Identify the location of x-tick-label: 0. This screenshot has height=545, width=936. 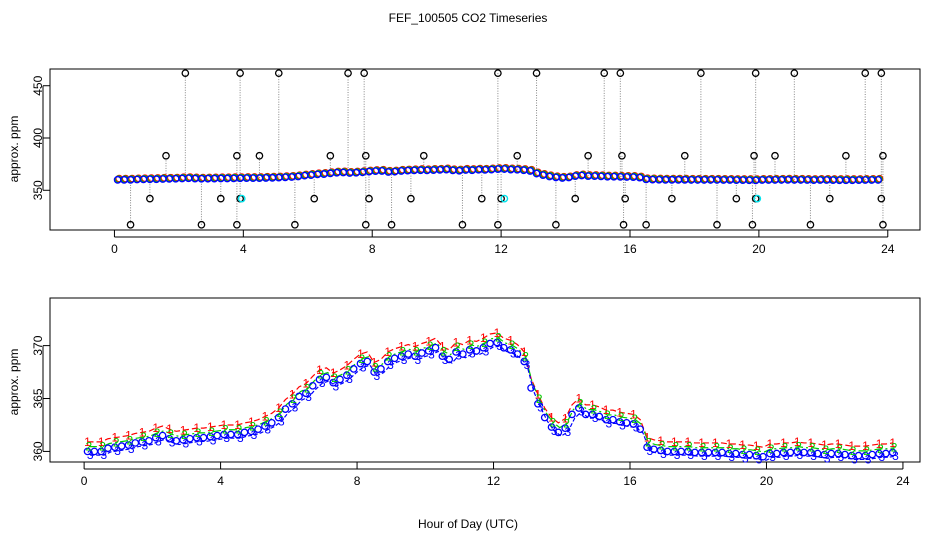
(84, 481).